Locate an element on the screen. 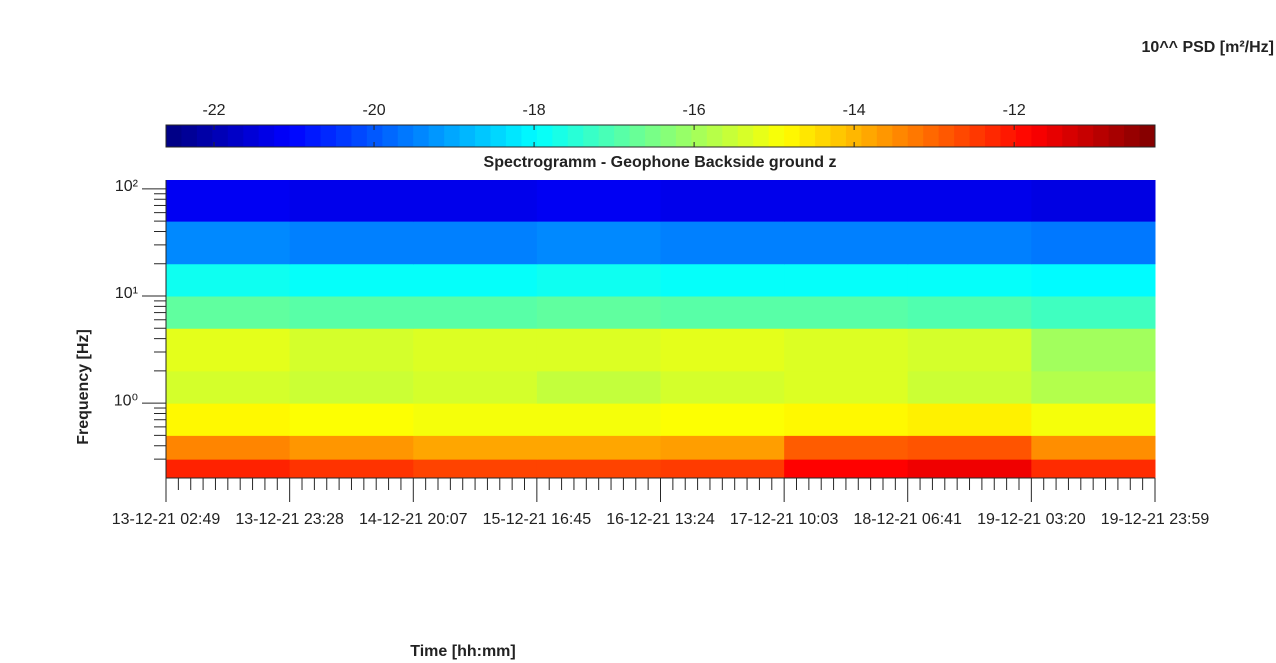 The image size is (1276, 663). x-tick-label: 18-12-21 06:41 is located at coordinates (907, 519).